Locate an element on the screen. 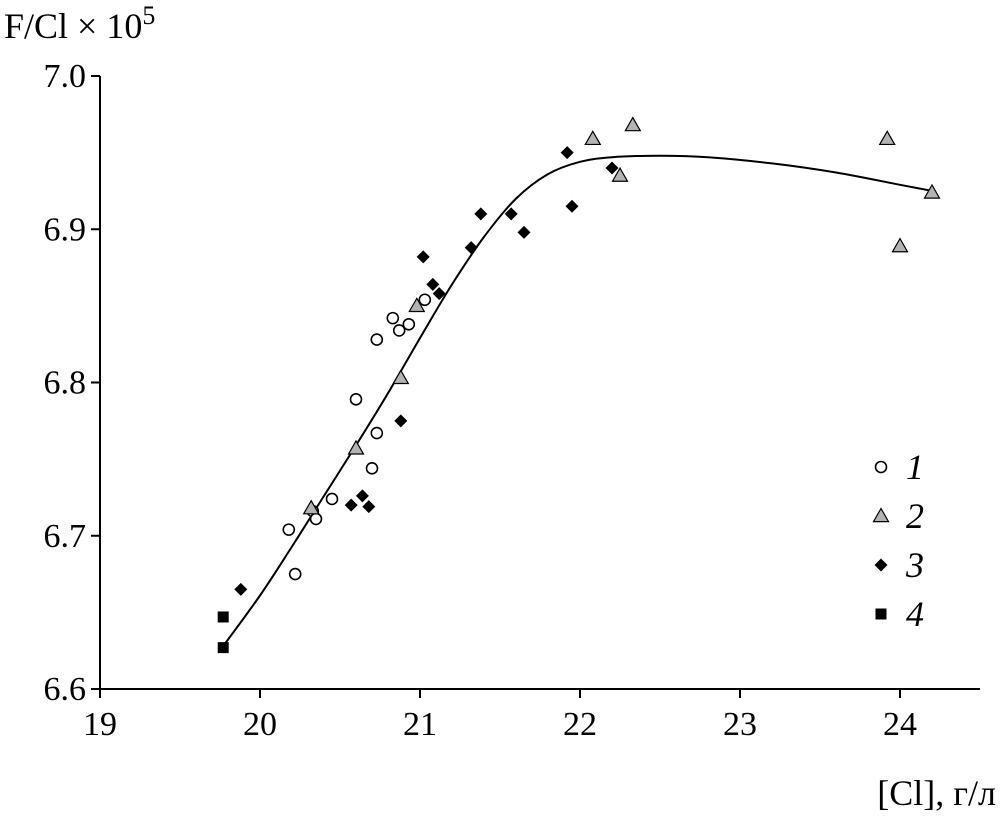  x-tick-label: 20 is located at coordinates (260, 724).